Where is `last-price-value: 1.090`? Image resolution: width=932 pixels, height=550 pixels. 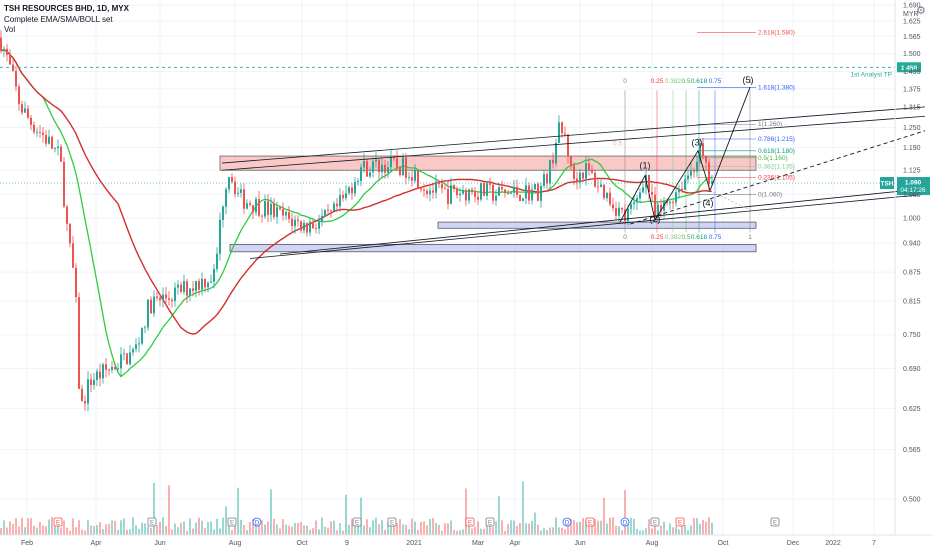
last-price-value: 1.090 is located at coordinates (913, 183).